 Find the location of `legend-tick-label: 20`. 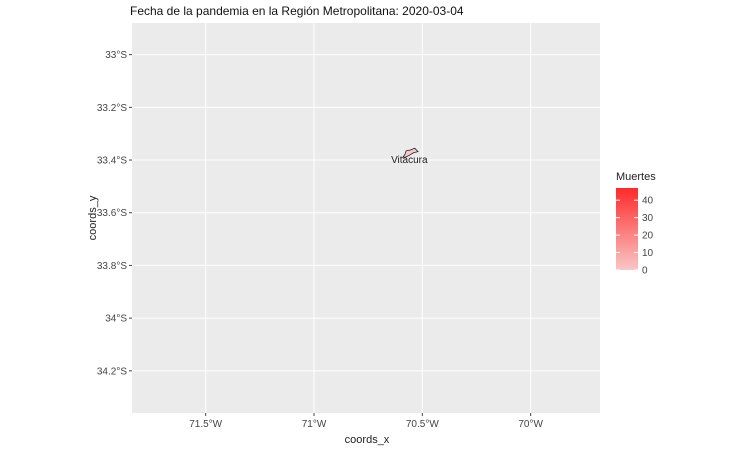

legend-tick-label: 20 is located at coordinates (648, 236).